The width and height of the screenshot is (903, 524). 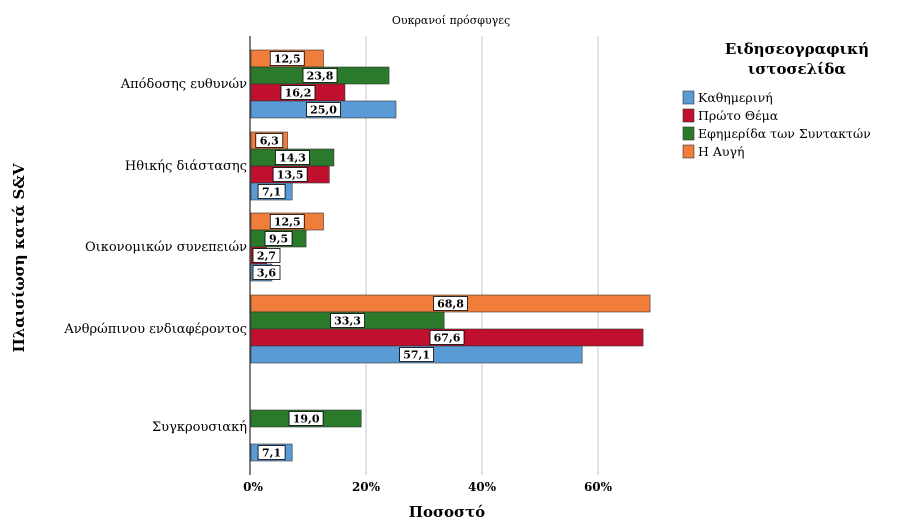 I want to click on category-label-2: Οικονομικών συνεπειών, so click(x=166, y=247).